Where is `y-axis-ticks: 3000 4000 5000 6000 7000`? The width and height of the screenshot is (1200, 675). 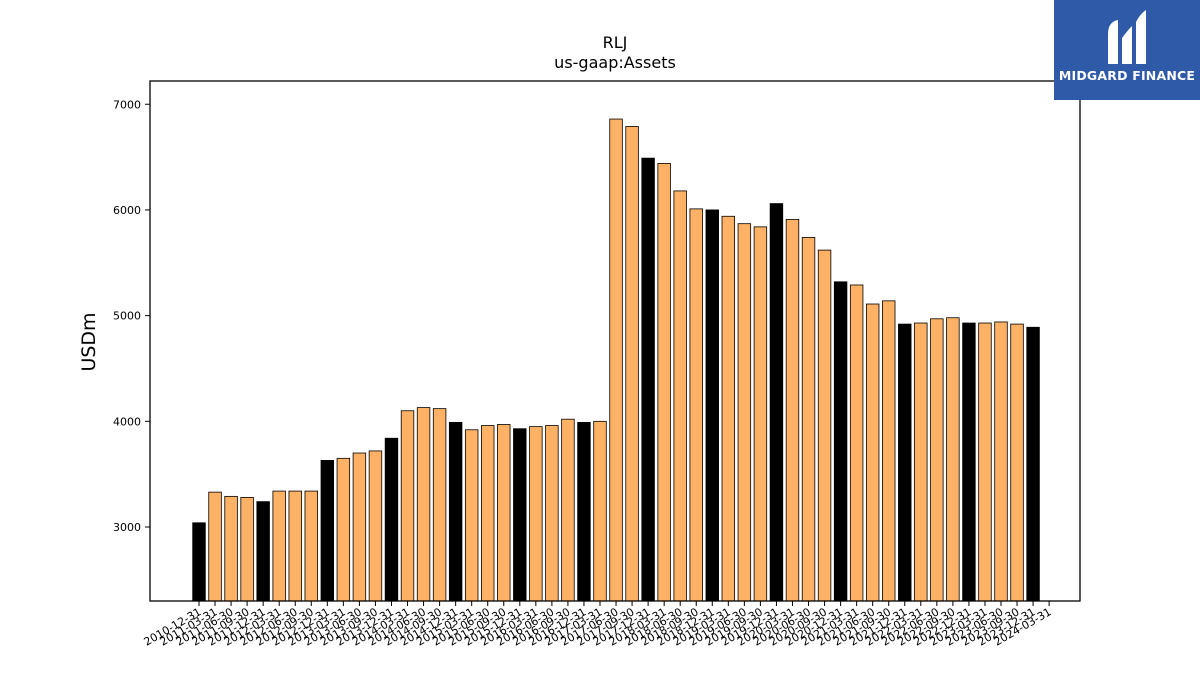 y-axis-ticks: 3000 4000 5000 6000 7000 is located at coordinates (131, 316).